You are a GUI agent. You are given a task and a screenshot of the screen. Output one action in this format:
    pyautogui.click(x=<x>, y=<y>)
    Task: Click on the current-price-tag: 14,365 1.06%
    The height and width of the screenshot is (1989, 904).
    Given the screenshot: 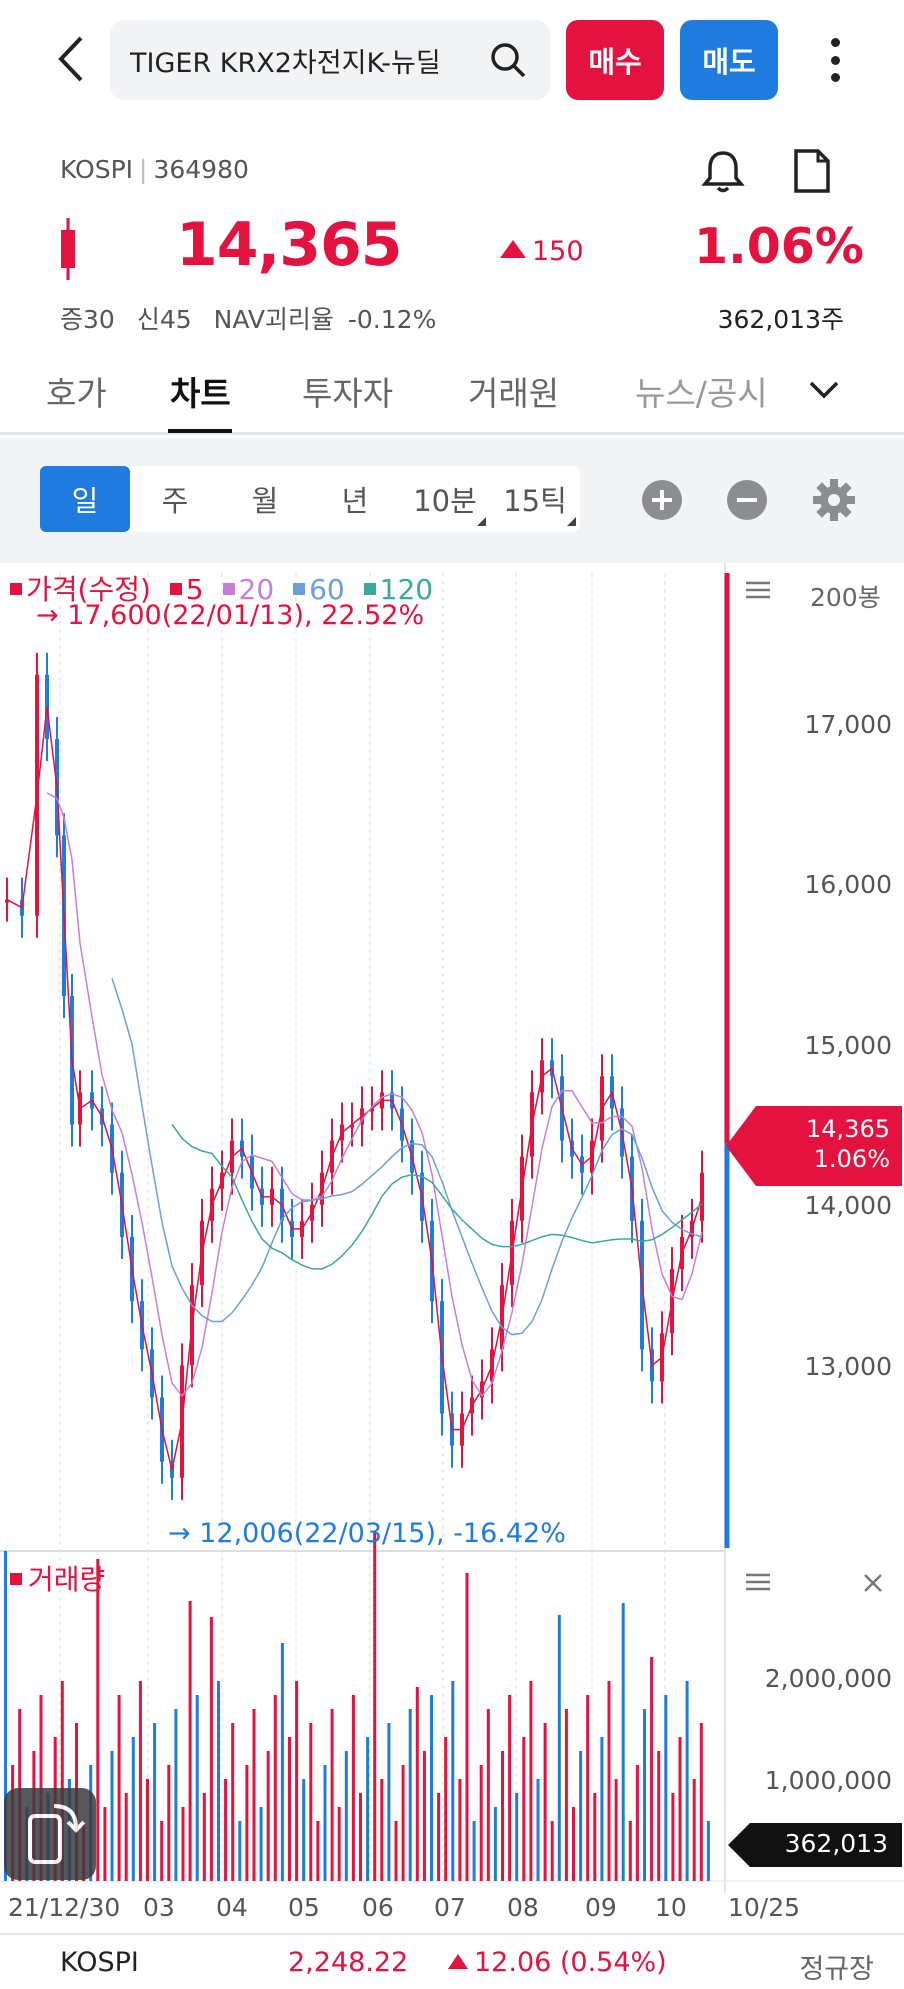 What is the action you would take?
    pyautogui.click(x=814, y=1146)
    